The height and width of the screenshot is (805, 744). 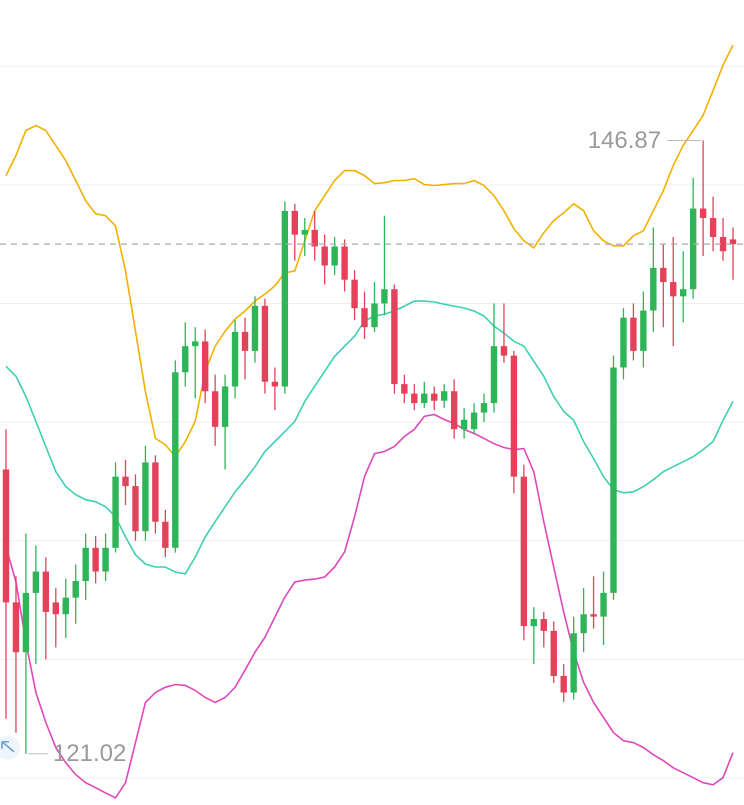 What do you see at coordinates (624, 140) in the screenshot?
I see `max-label: 146.87` at bounding box center [624, 140].